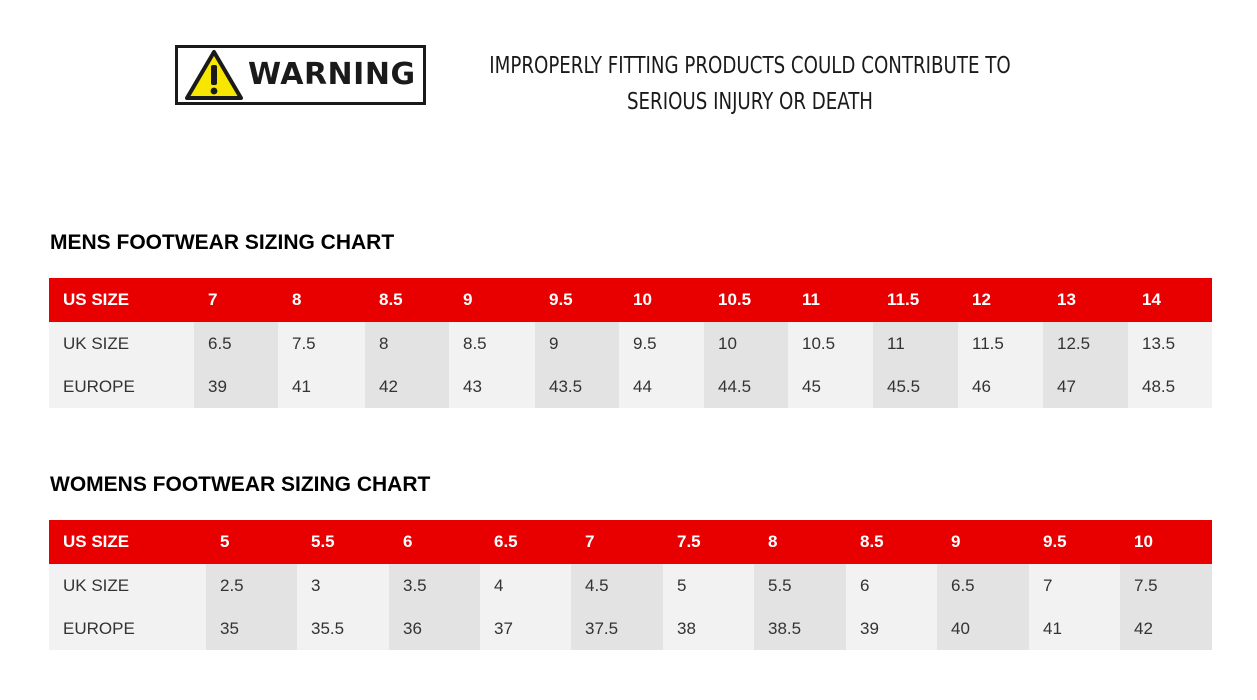  What do you see at coordinates (434, 585) in the screenshot?
I see `size-cell: 3.5` at bounding box center [434, 585].